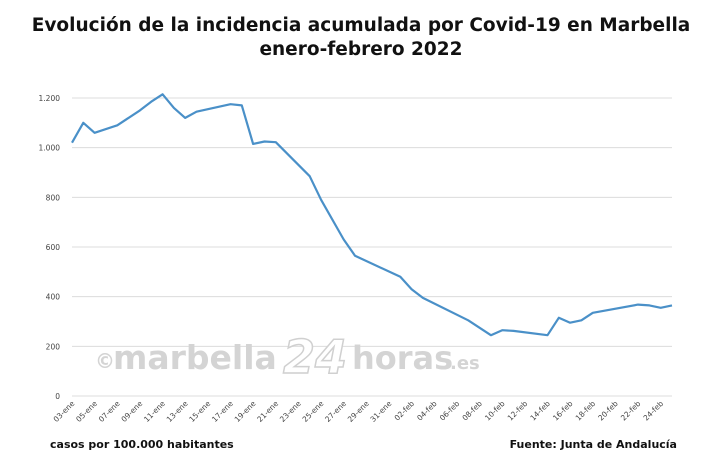 Image resolution: width=722 pixels, height=468 pixels. I want to click on y-tick-label: 600, so click(53, 247).